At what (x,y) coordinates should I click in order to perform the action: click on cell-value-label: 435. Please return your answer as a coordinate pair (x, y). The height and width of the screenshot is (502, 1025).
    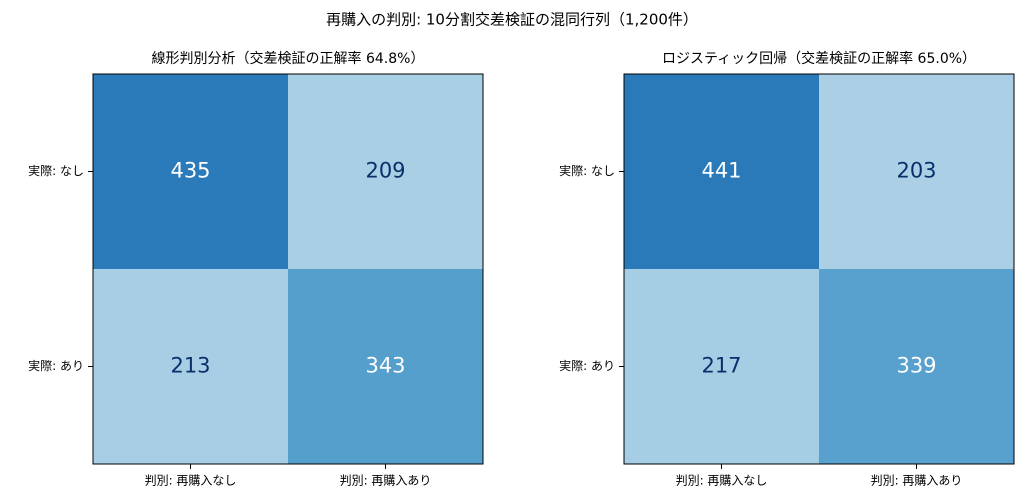
    Looking at the image, I should click on (190, 171).